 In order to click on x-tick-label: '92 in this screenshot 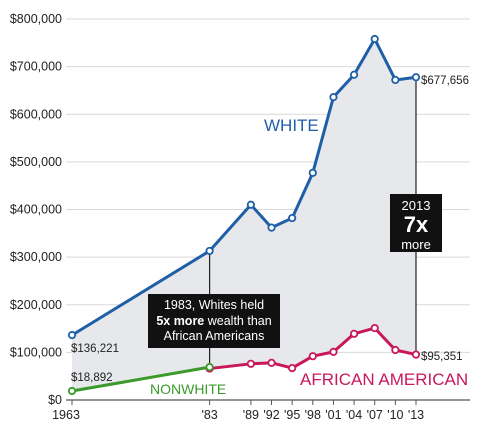, I will do `click(271, 415)`.